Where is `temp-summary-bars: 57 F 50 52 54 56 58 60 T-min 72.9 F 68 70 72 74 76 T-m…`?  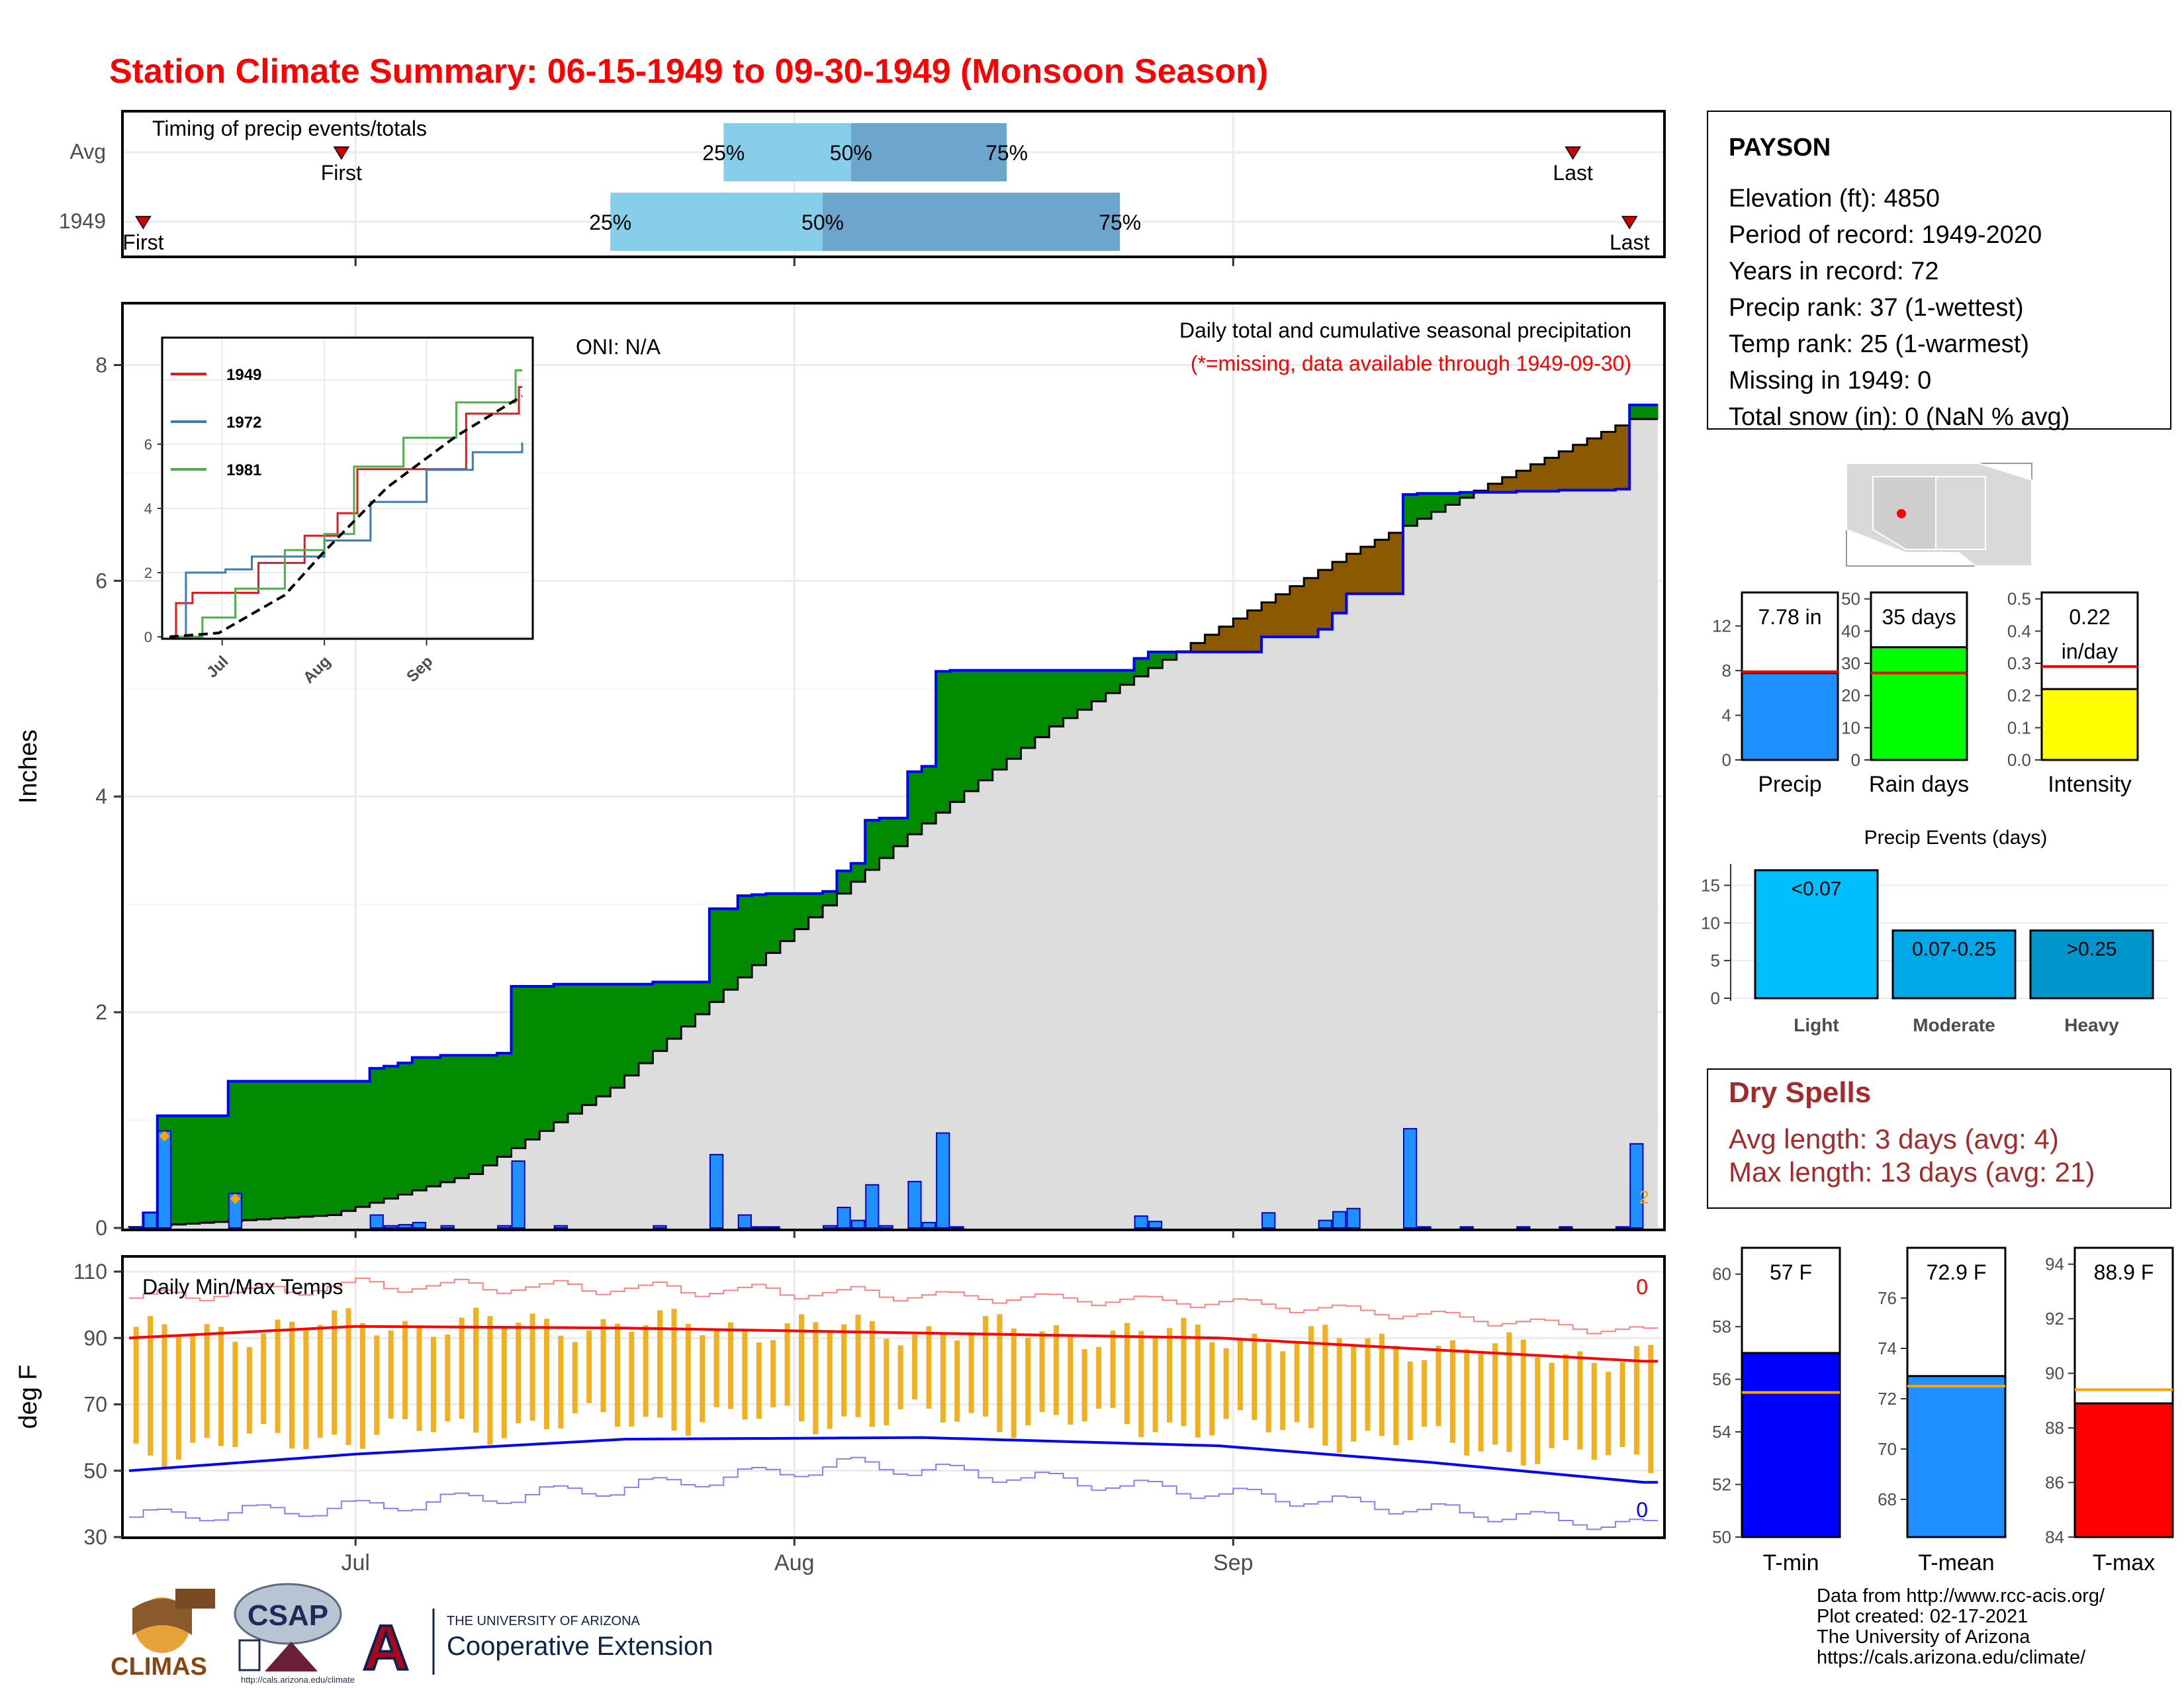 temp-summary-bars: 57 F 50 52 54 56 58 60 T-min 72.9 F 68 70 72 74 76 T-m… is located at coordinates (1943, 1410).